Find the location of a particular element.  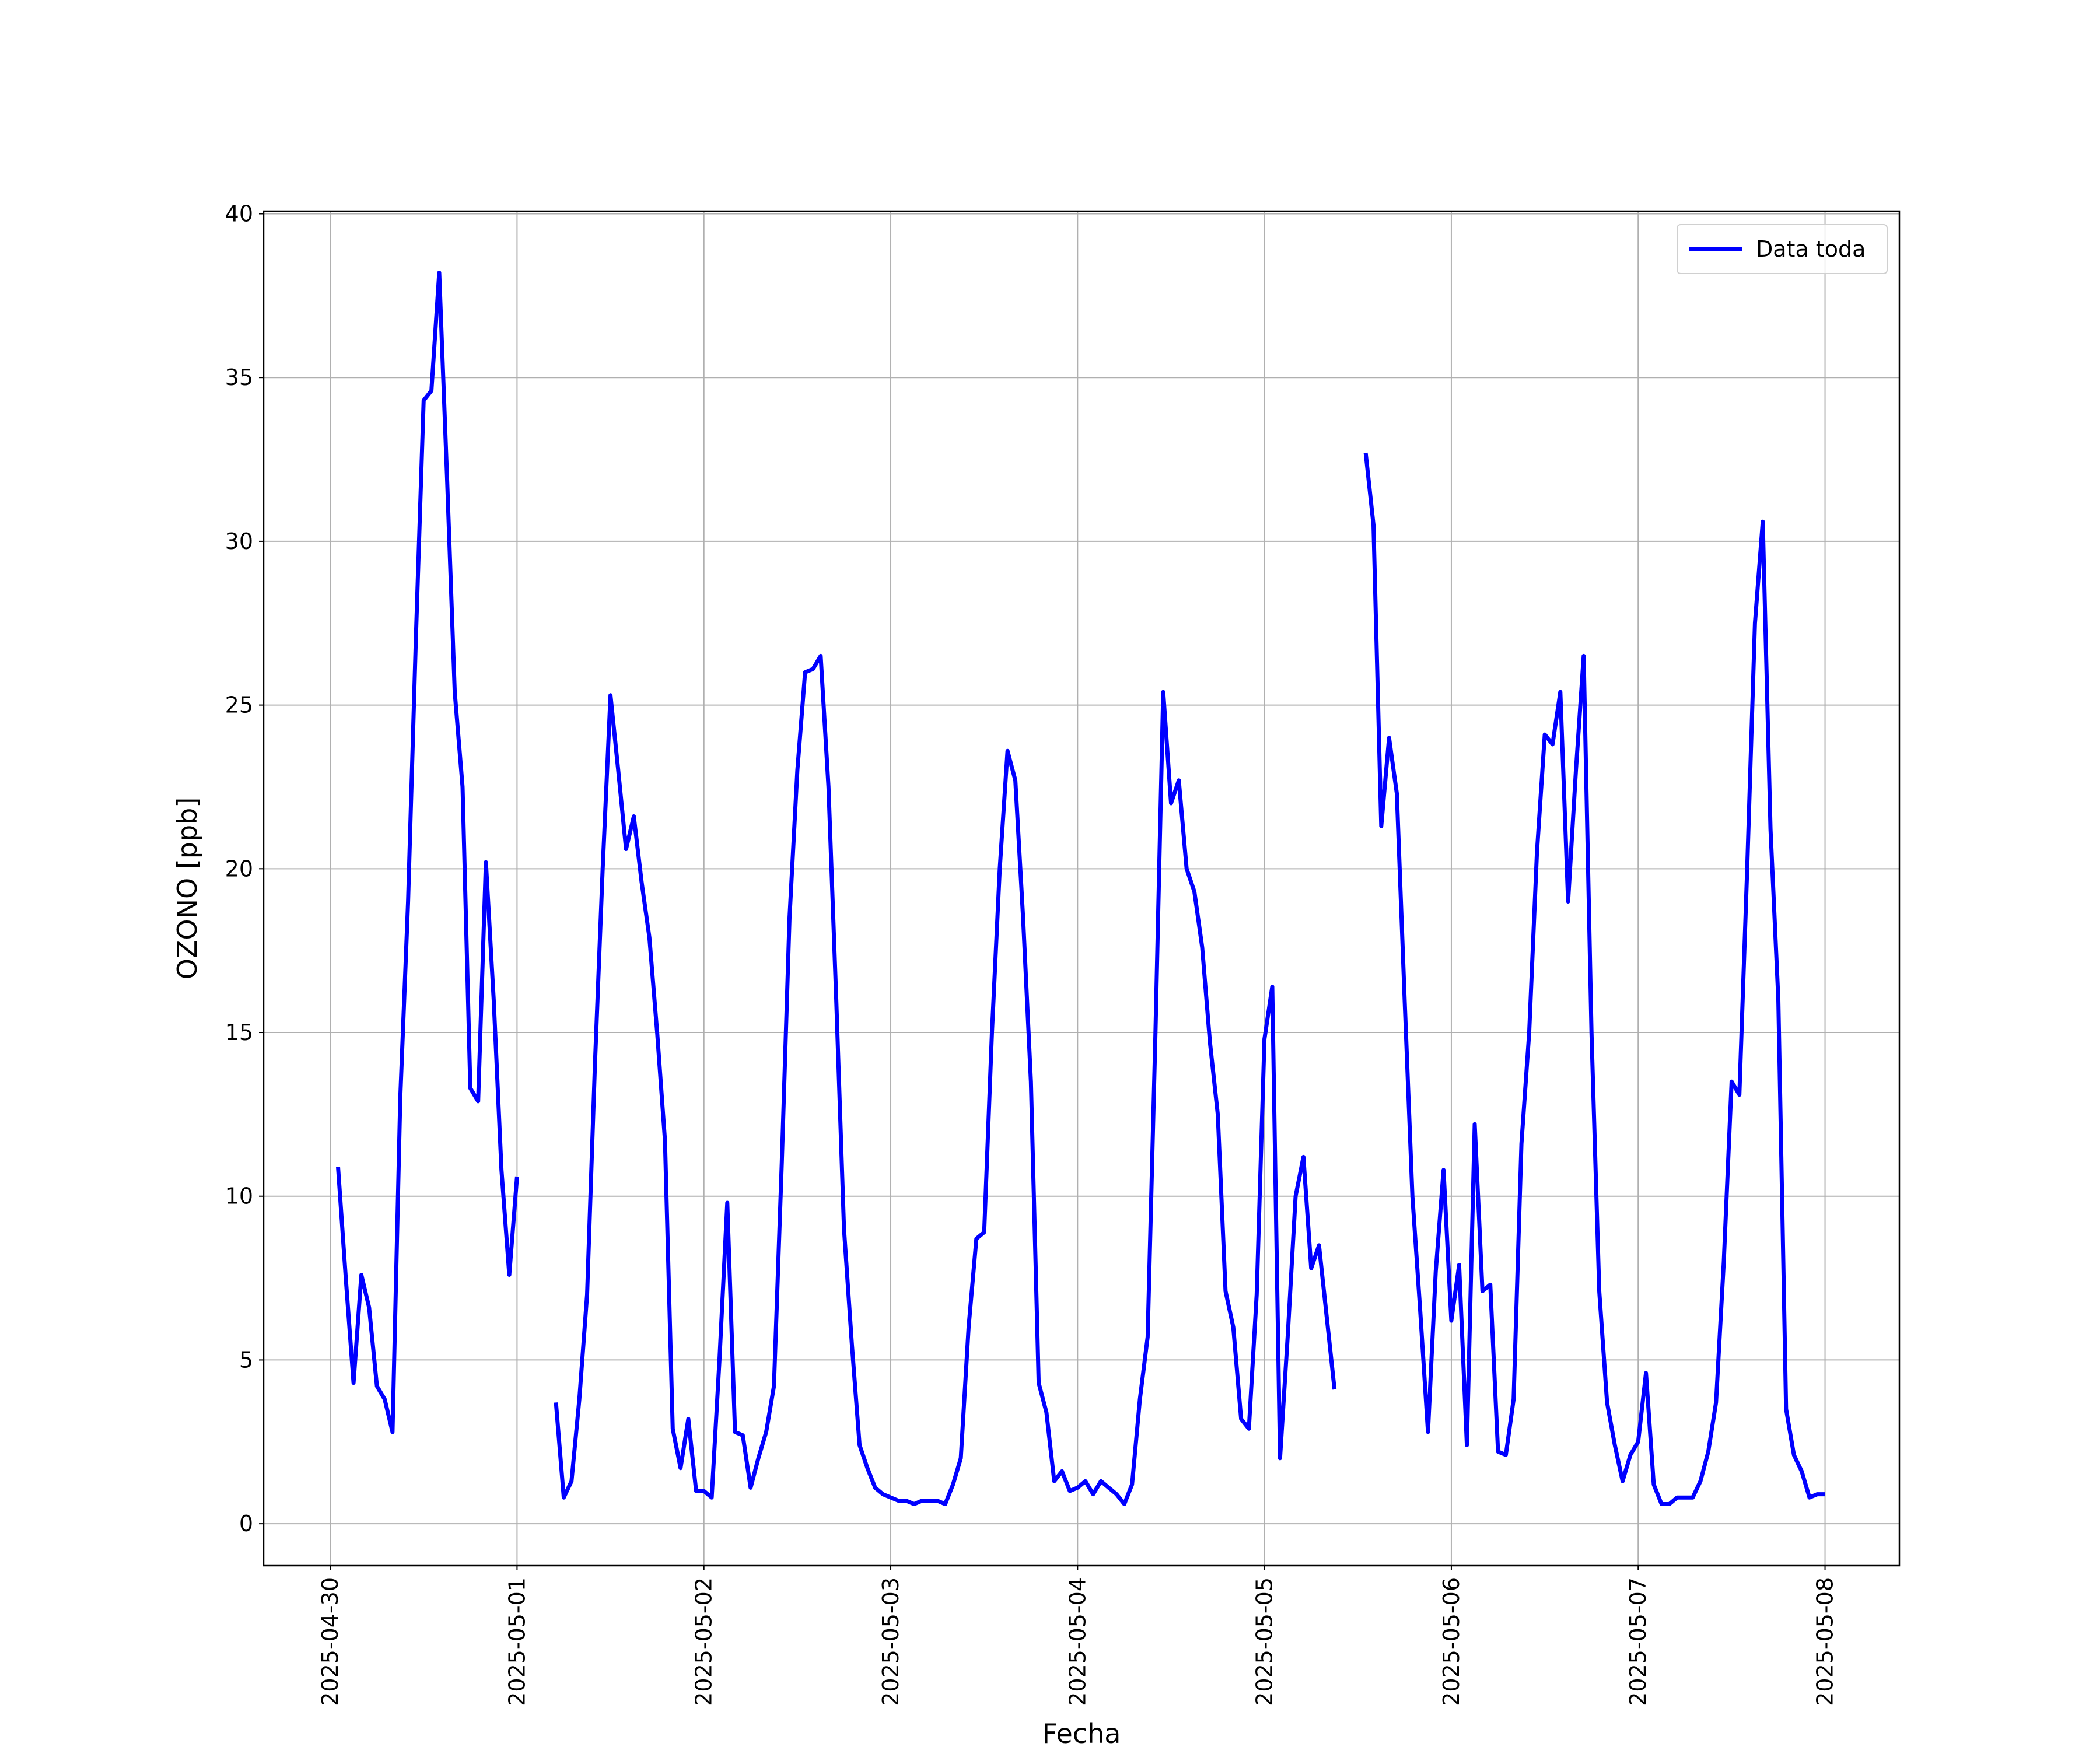

x-tick-label: 2025-05-03 is located at coordinates (891, 1641).